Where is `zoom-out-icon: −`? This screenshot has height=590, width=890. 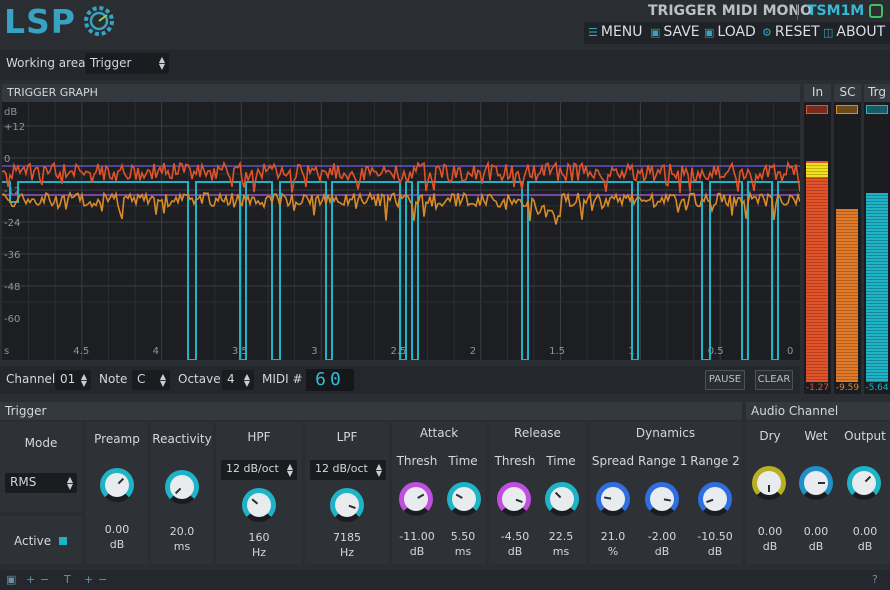 zoom-out-icon: − is located at coordinates (45, 579).